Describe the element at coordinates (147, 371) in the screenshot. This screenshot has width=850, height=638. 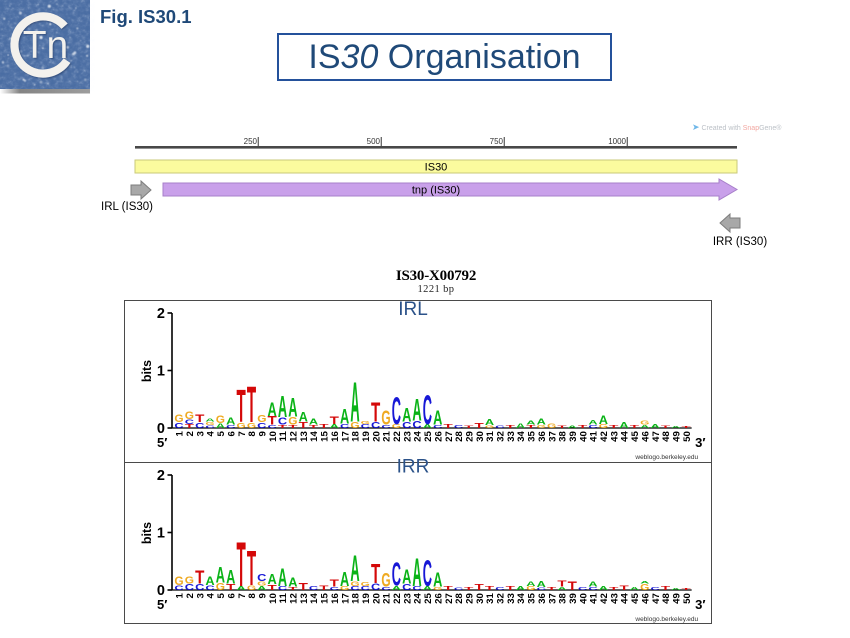
I see `svg-text: bits` at that location.